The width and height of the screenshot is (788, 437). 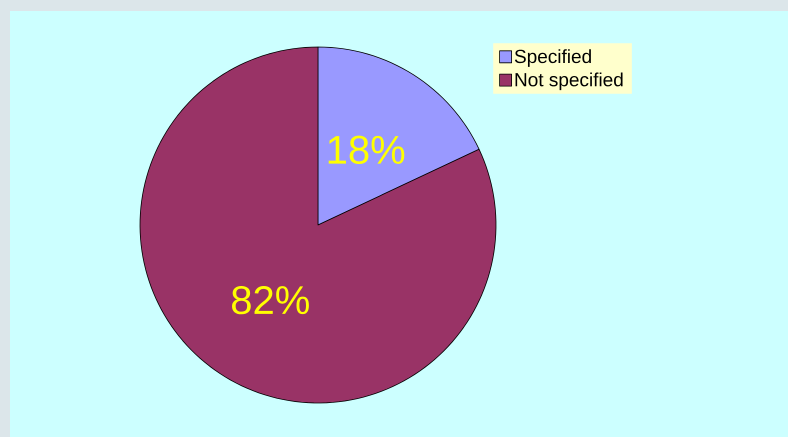 I want to click on legend-label: Not specified, so click(x=569, y=81).